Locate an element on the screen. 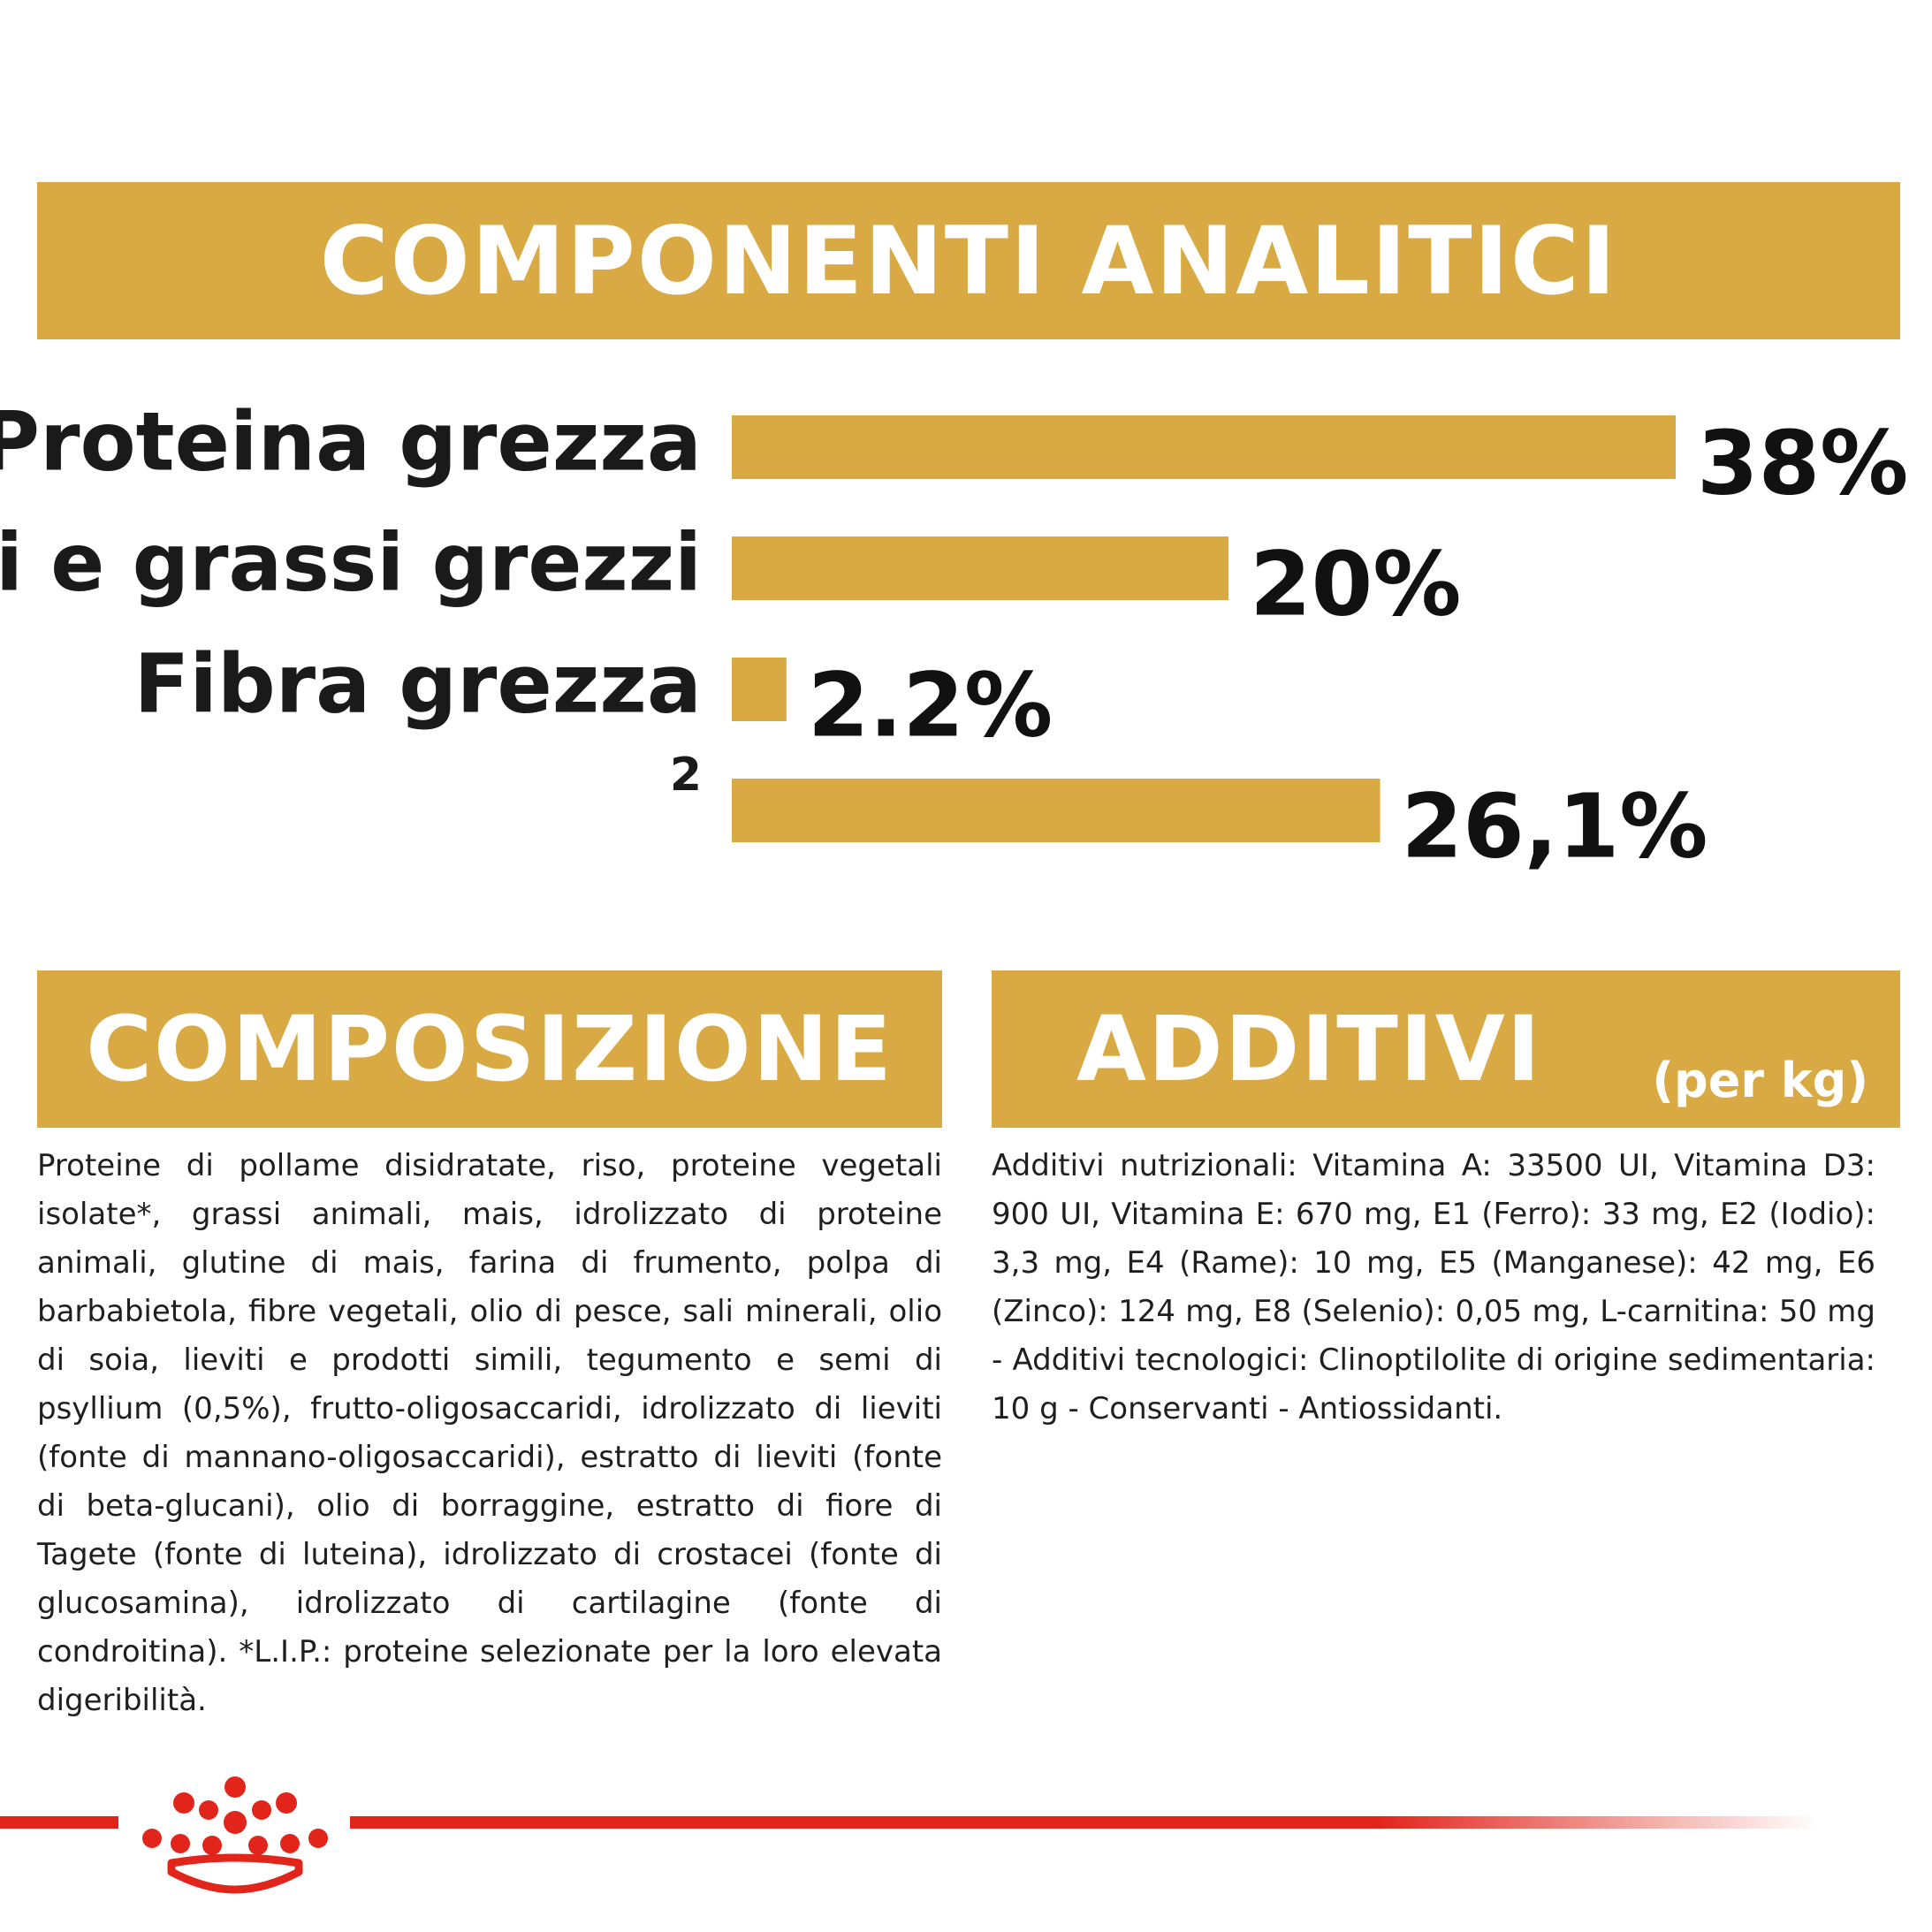 The height and width of the screenshot is (1932, 1932). brand-line-right is located at coordinates (1084, 1823).